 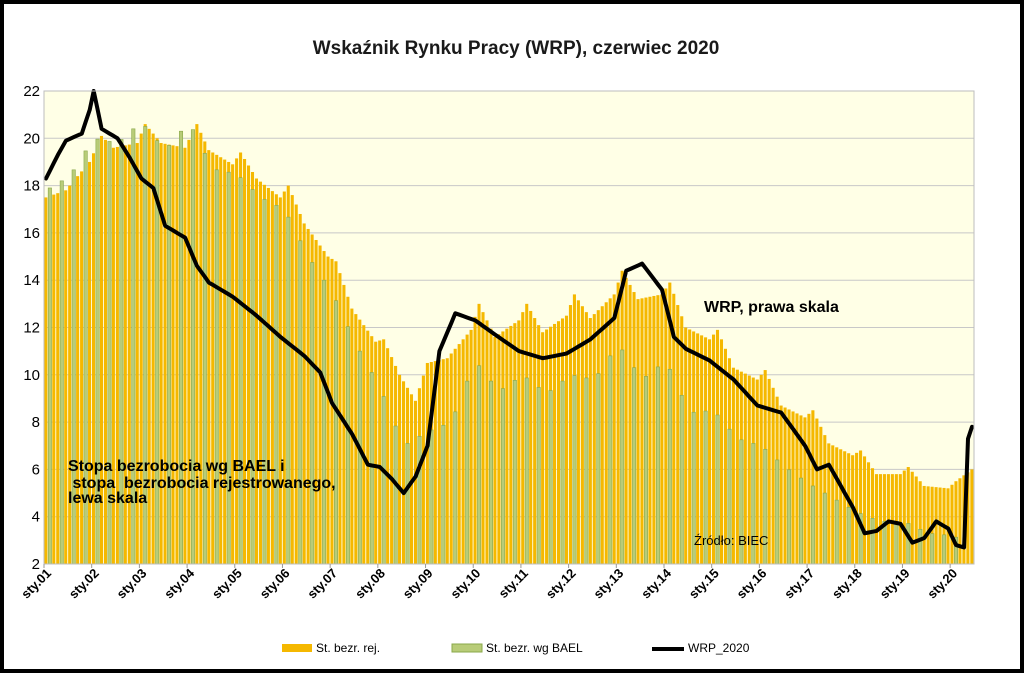 What do you see at coordinates (179, 583) in the screenshot?
I see `x-tick-label: sty.04` at bounding box center [179, 583].